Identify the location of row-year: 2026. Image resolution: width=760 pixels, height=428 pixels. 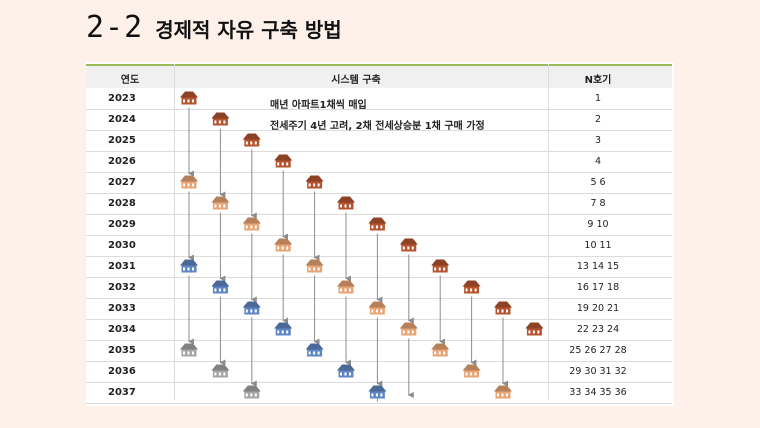
(122, 161).